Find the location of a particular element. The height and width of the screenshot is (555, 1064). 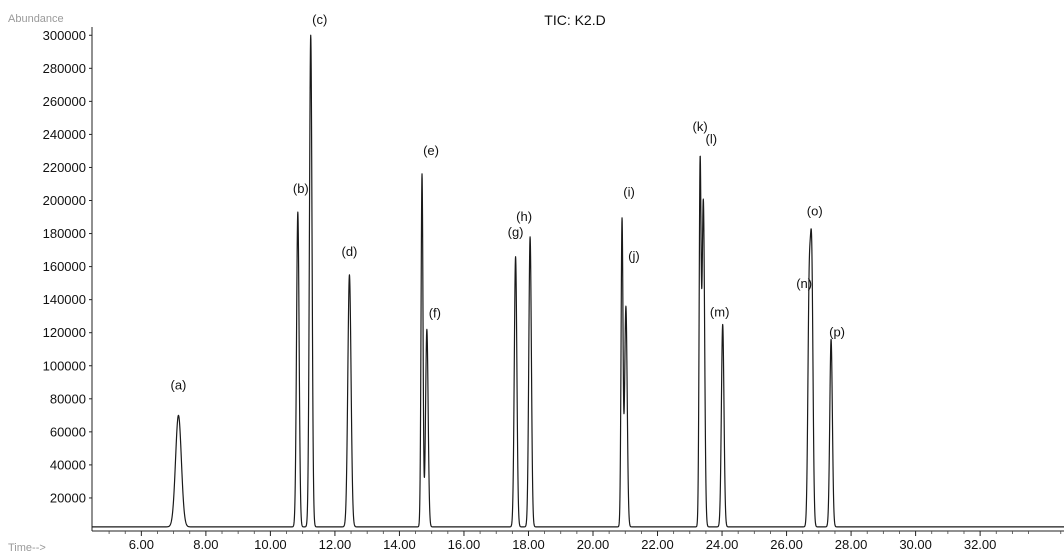

peak-label: (o) is located at coordinates (815, 211).